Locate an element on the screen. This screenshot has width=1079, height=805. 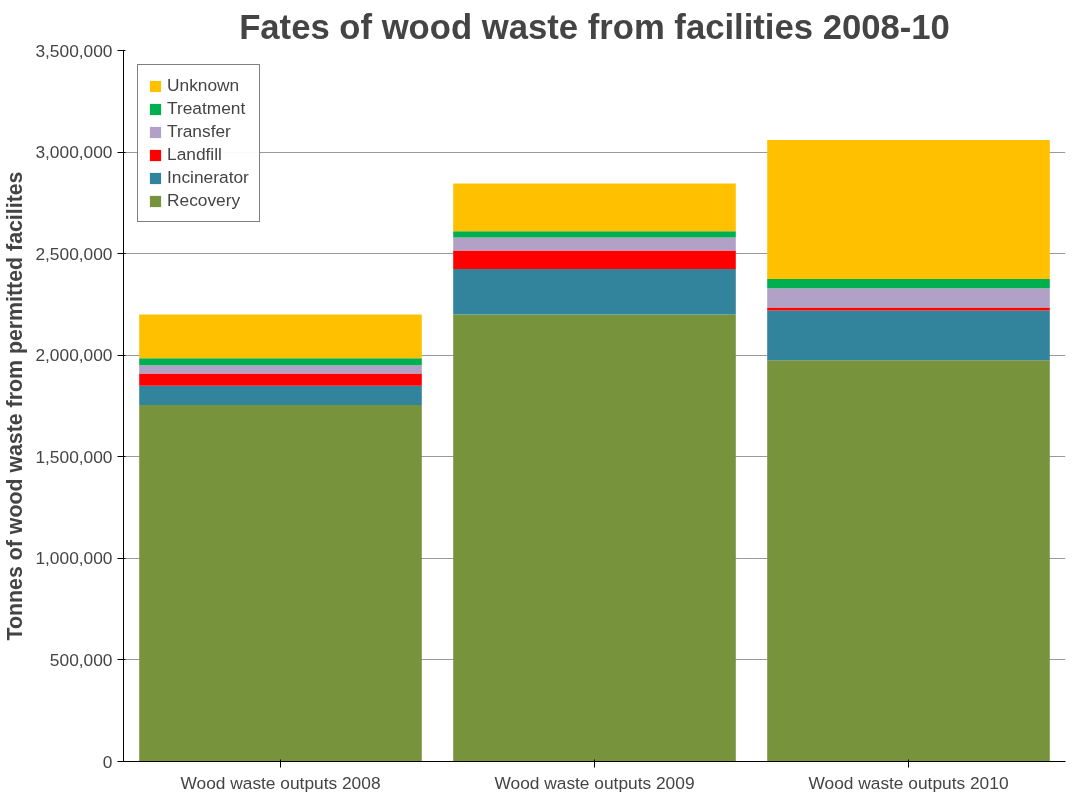
y-tick-label: 2,500,000 is located at coordinates (74, 253).